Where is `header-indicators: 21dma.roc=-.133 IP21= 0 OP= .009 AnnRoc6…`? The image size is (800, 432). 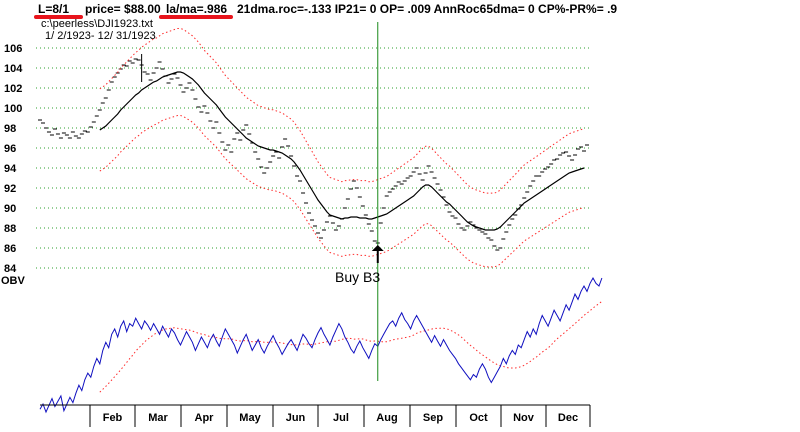 header-indicators: 21dma.roc=-.133 IP21= 0 OP= .009 AnnRoc6… is located at coordinates (427, 9).